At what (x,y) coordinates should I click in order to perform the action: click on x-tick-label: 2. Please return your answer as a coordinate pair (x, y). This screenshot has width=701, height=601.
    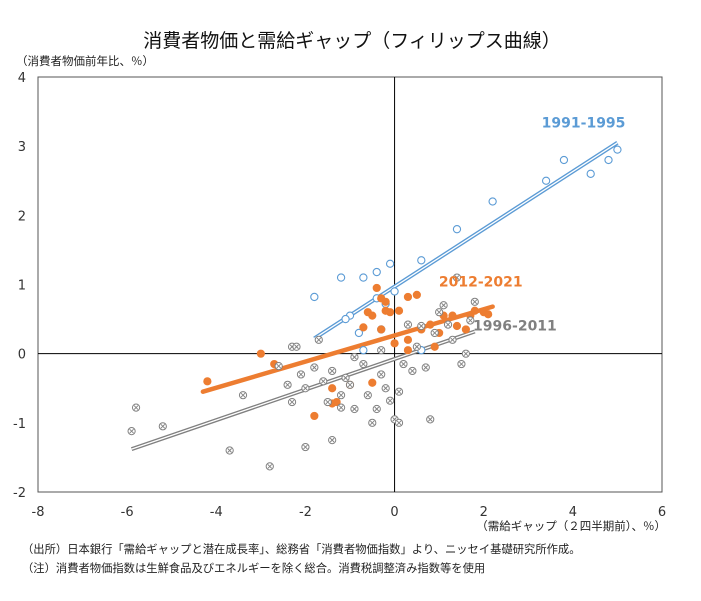
    Looking at the image, I should click on (484, 512).